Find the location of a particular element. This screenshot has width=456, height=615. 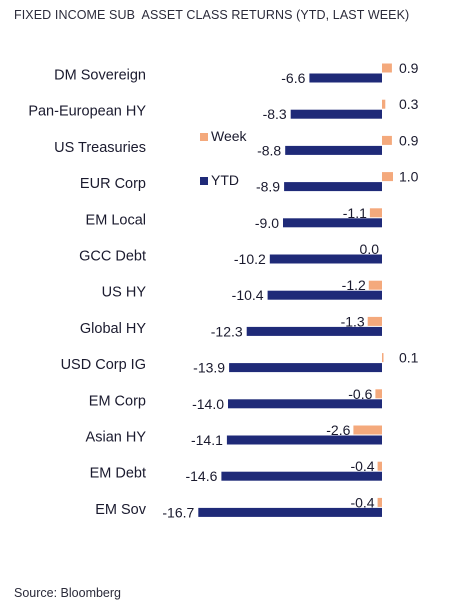

legend-ytd-label: YTD is located at coordinates (225, 180).